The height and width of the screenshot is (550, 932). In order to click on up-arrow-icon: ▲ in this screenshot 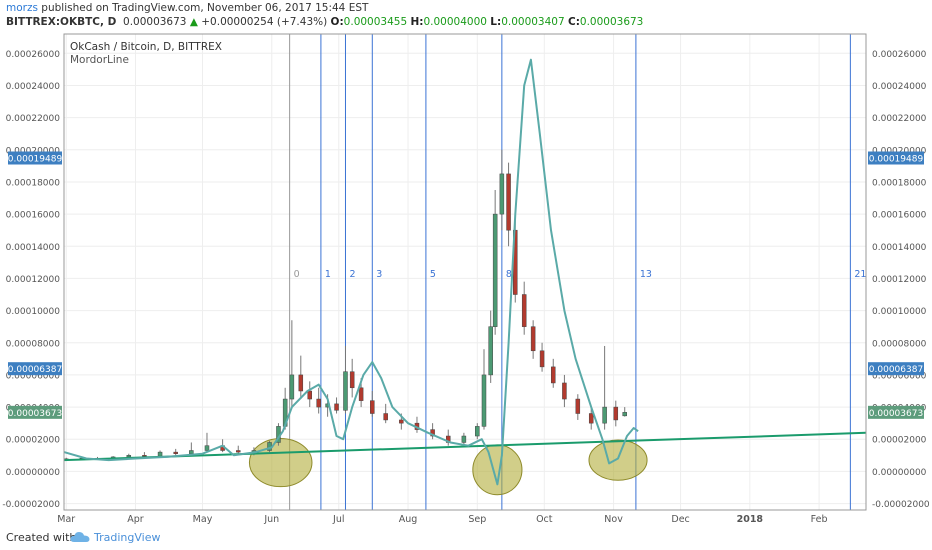, I will do `click(193, 22)`.